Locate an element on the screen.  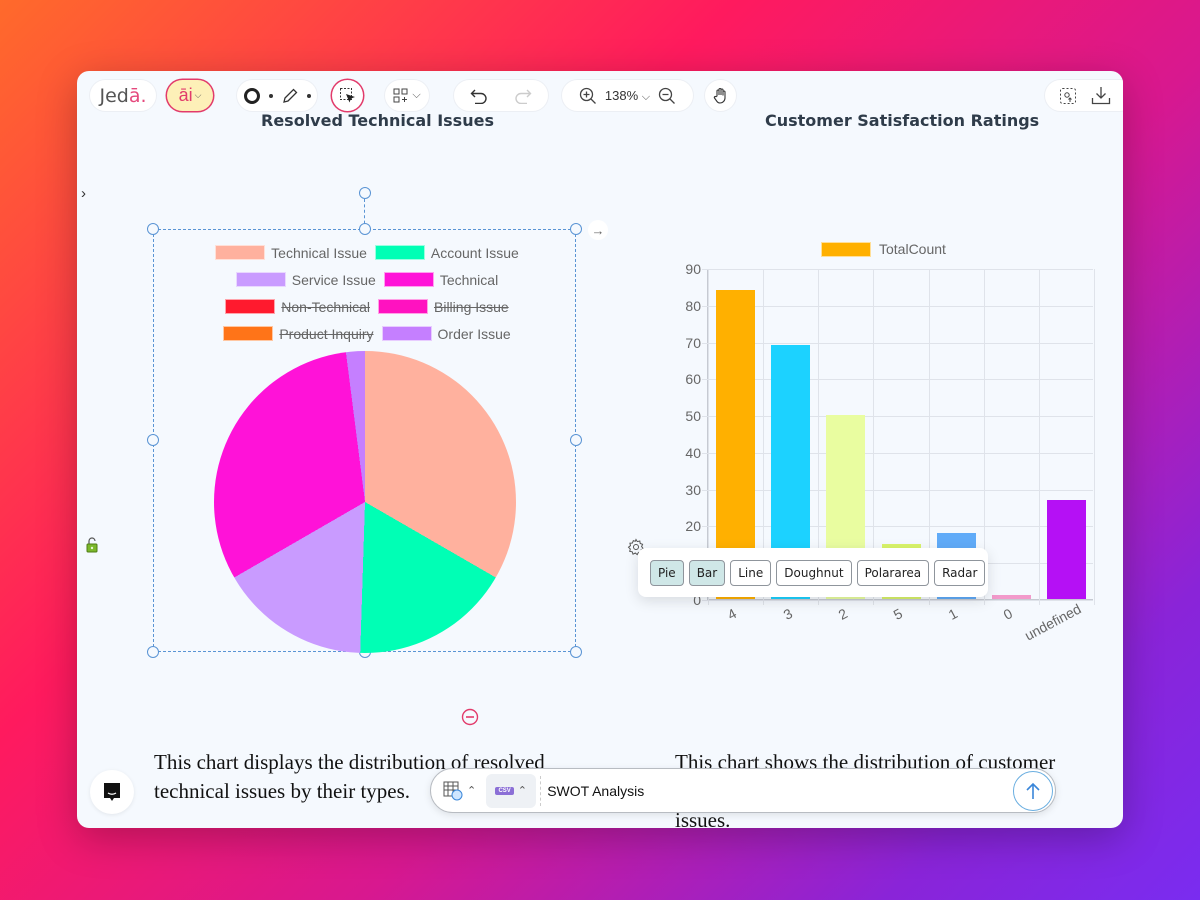
x-tick-label: undefined is located at coordinates (1052, 622).